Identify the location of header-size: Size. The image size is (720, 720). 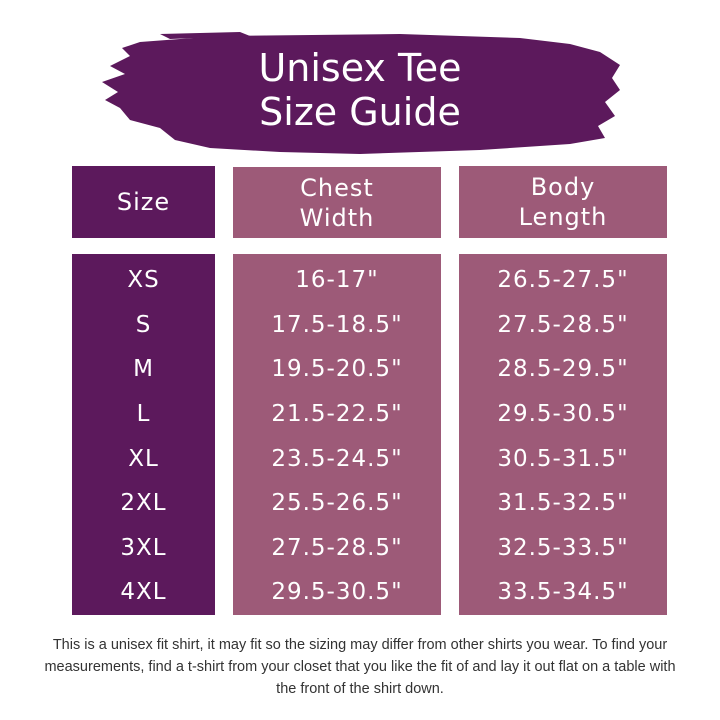
(143, 202).